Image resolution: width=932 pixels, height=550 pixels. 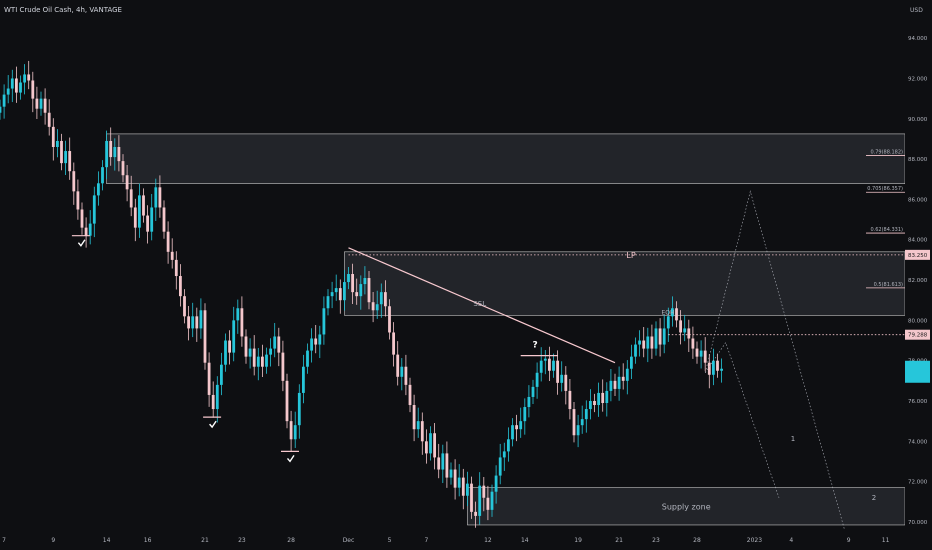 What do you see at coordinates (630, 255) in the screenshot?
I see `lp-line-label: LP` at bounding box center [630, 255].